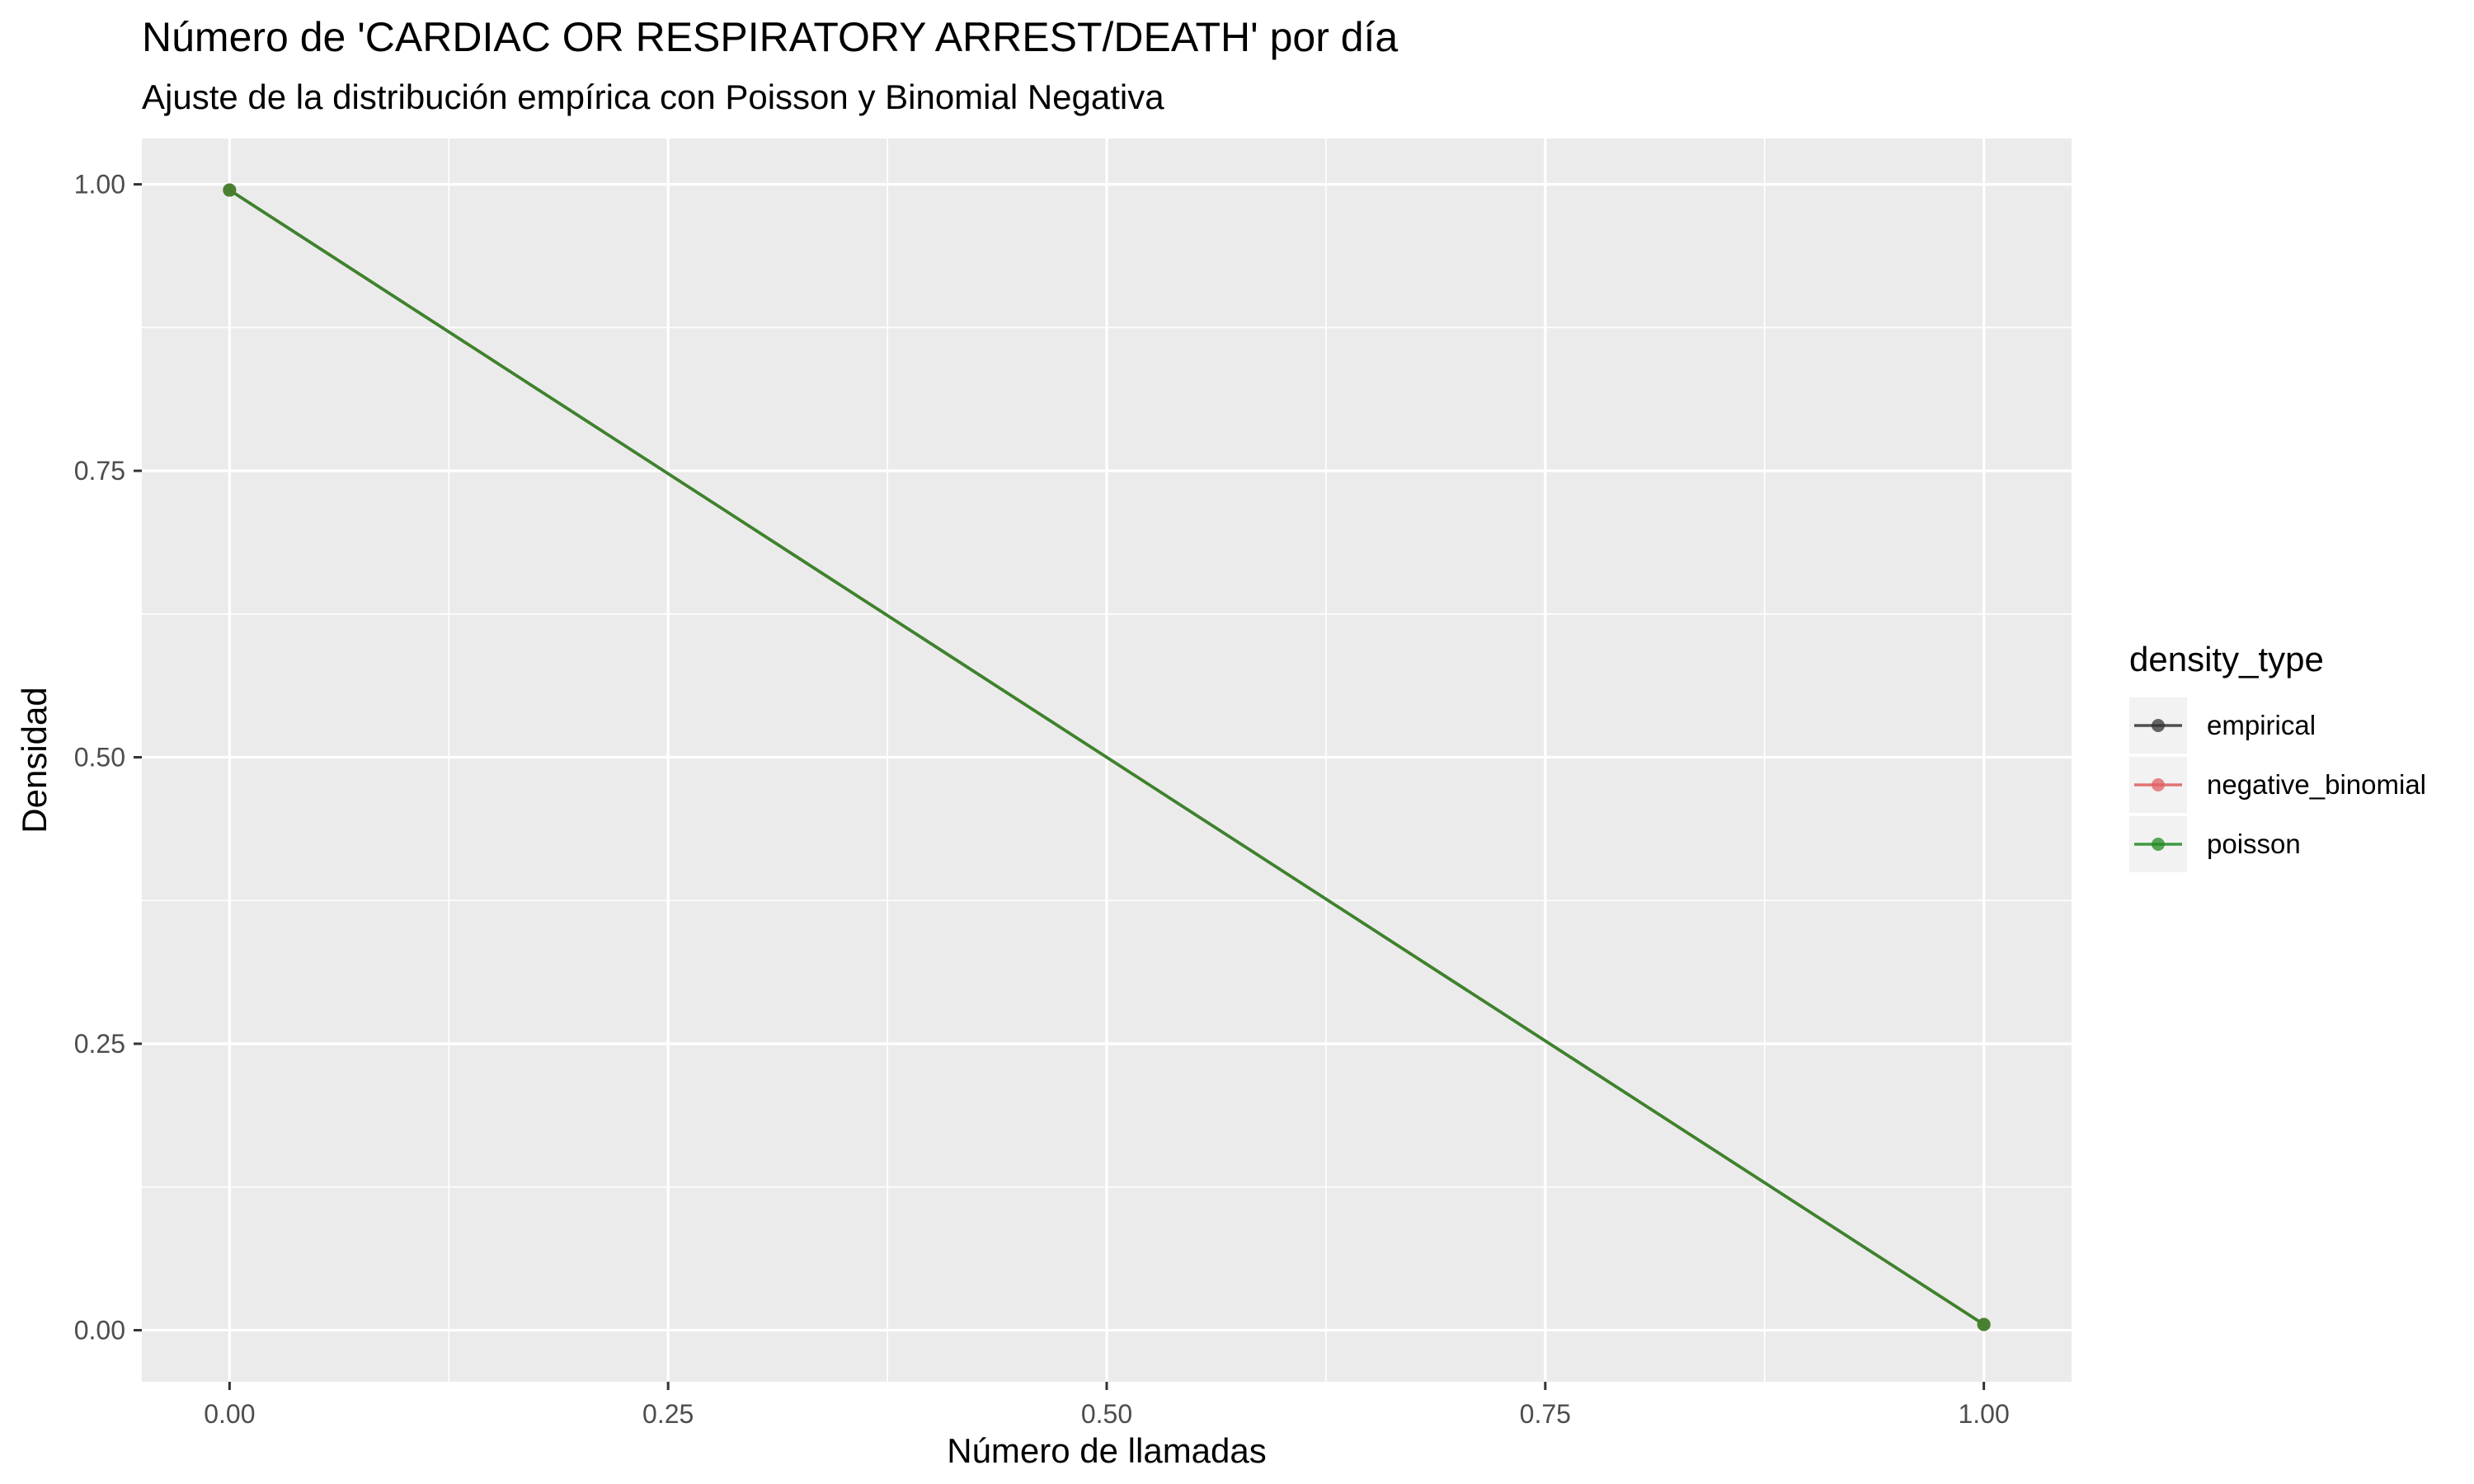 This screenshot has height=1484, width=2474. What do you see at coordinates (2158, 845) in the screenshot?
I see `legend-key-point-poisson` at bounding box center [2158, 845].